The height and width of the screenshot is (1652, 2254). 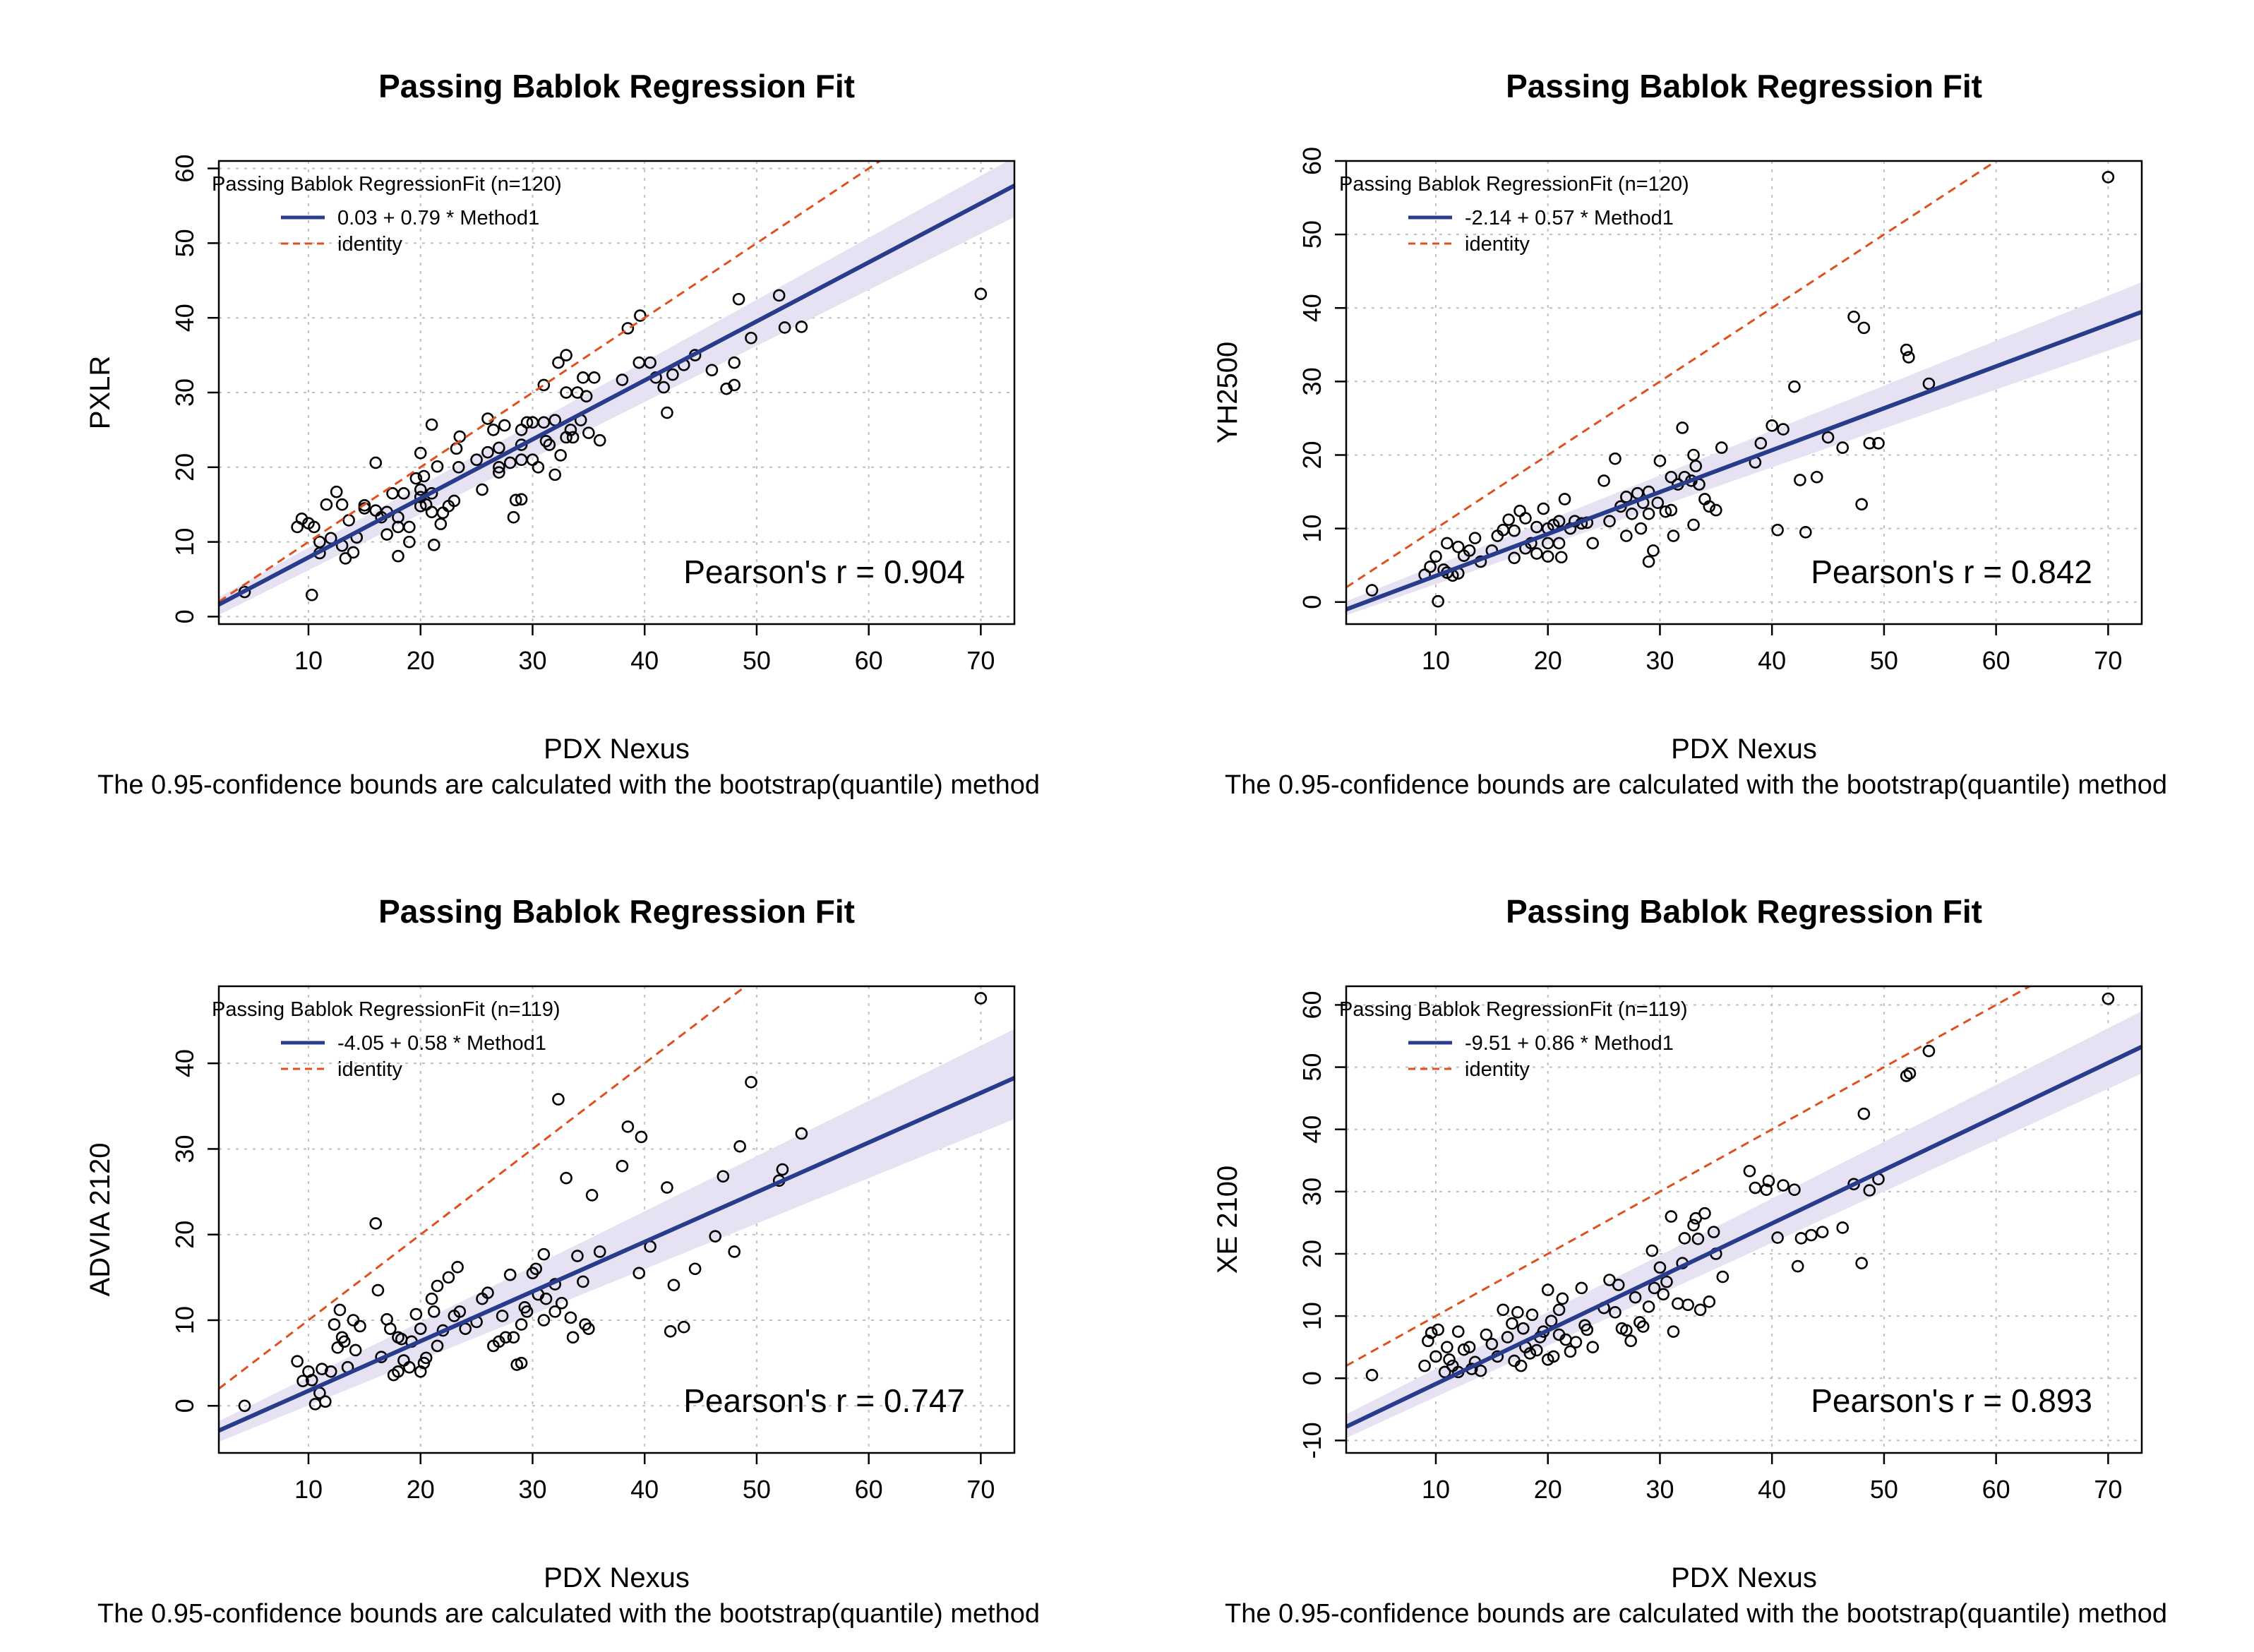 I want to click on x-tick-label: 20, so click(x=1548, y=660).